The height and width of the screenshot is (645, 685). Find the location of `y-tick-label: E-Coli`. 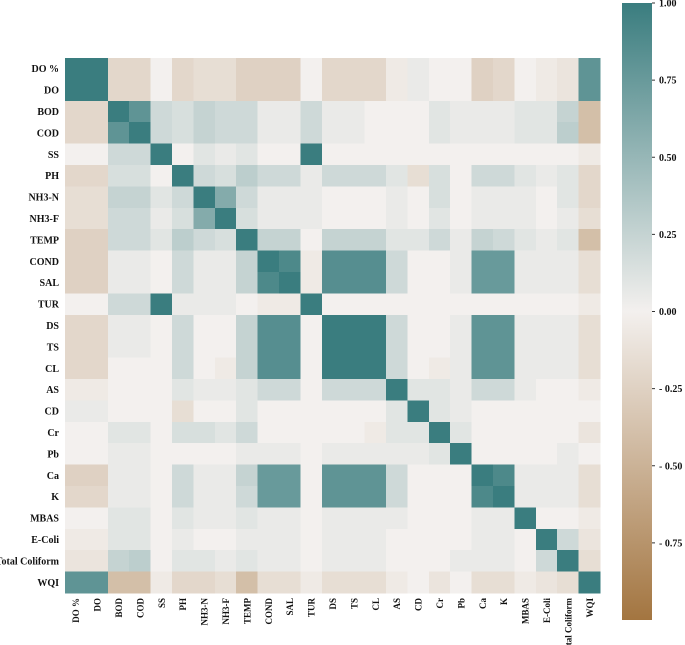

y-tick-label: E-Coli is located at coordinates (45, 540).